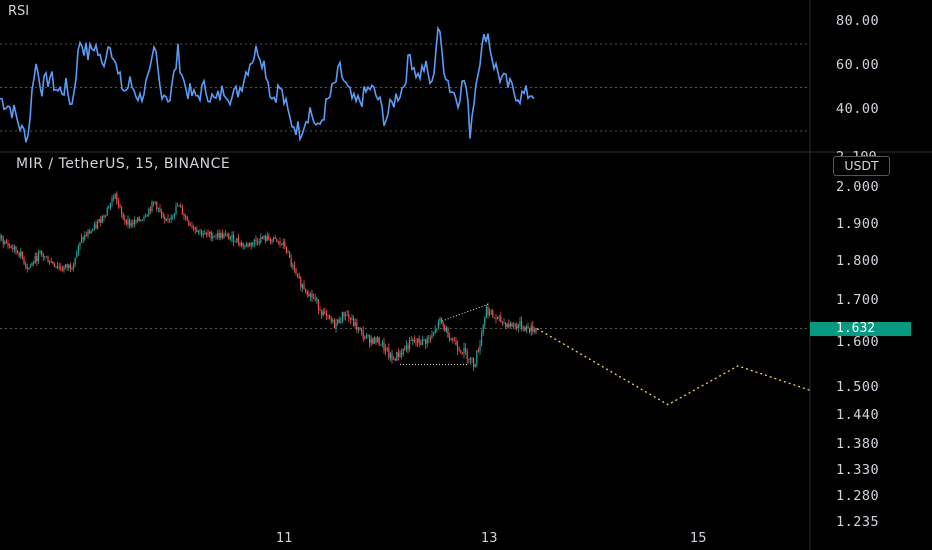  I want to click on price-axis-label: 1.800, so click(858, 261).